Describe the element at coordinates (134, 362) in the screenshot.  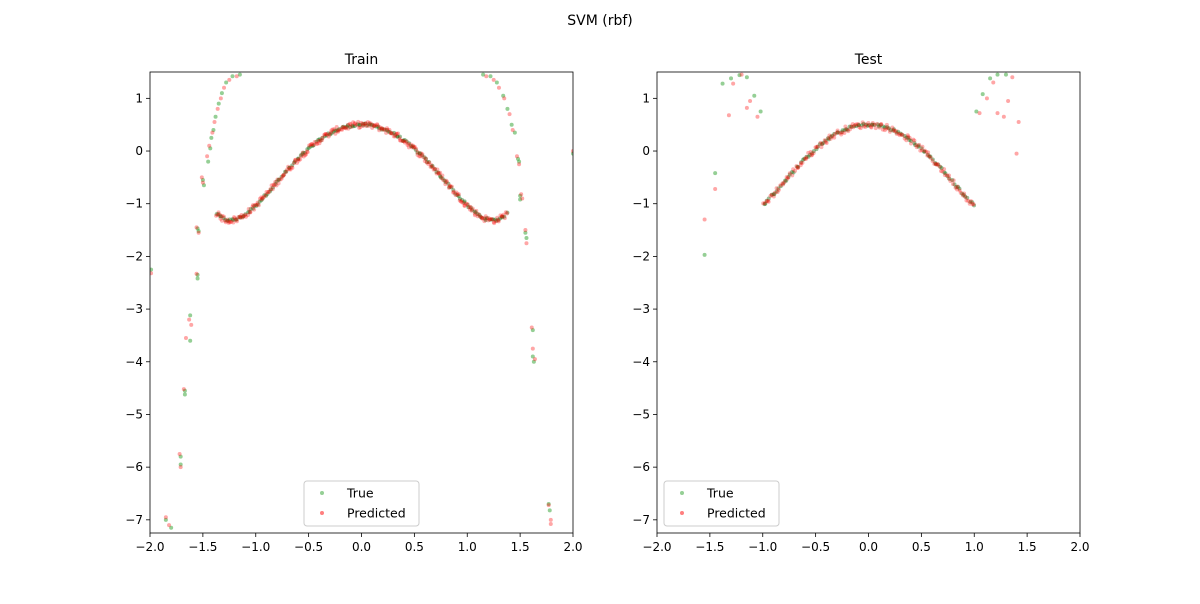
I see `y-tick-label: −4` at that location.